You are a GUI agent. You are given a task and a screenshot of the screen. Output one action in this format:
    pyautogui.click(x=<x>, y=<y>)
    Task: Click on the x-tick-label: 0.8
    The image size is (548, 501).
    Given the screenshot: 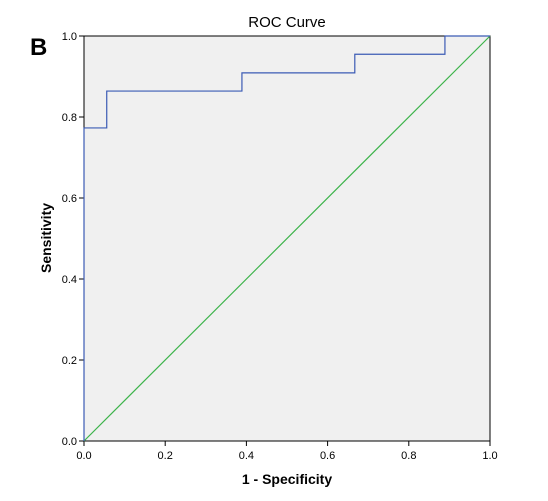 What is the action you would take?
    pyautogui.click(x=408, y=456)
    